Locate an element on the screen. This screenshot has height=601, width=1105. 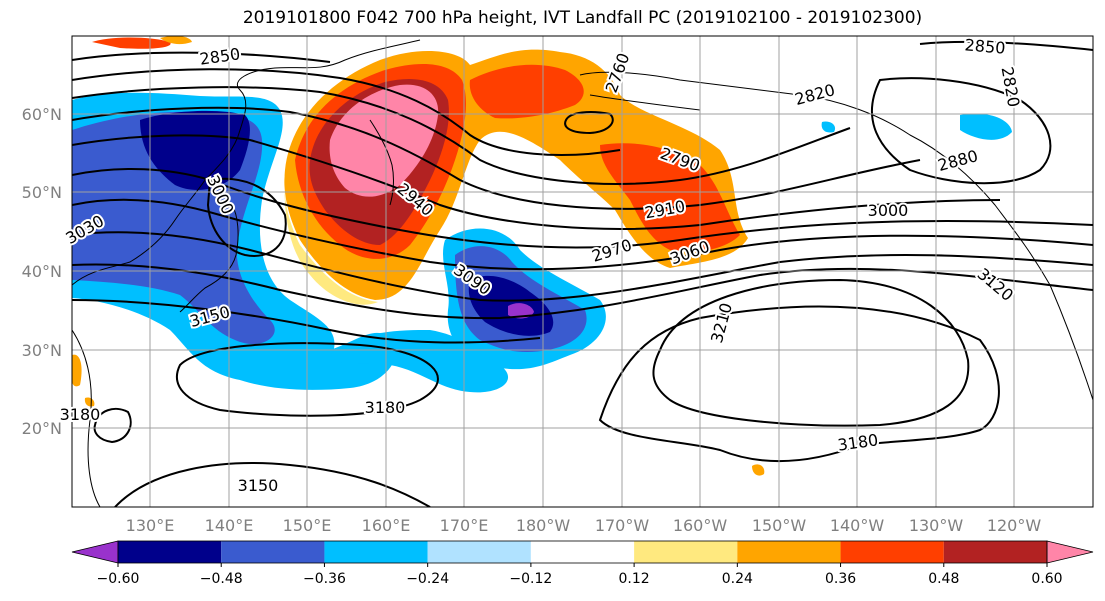
contour-f is located at coordinates (582, 234).